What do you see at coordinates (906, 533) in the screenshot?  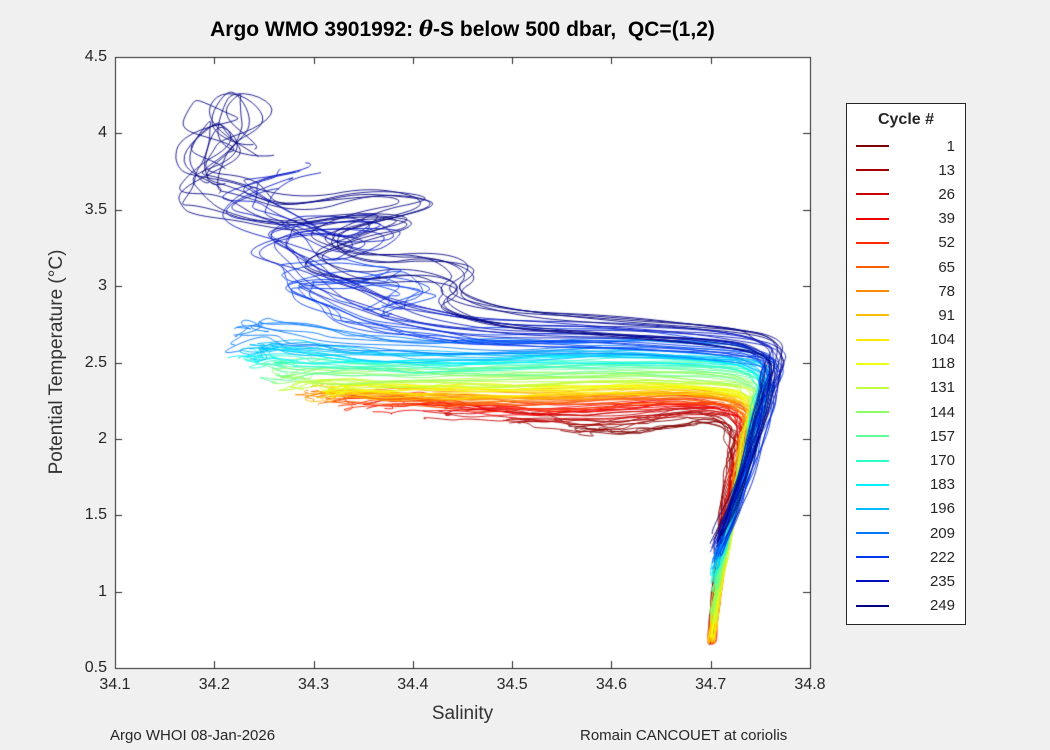 I see `legend-entry: 209` at bounding box center [906, 533].